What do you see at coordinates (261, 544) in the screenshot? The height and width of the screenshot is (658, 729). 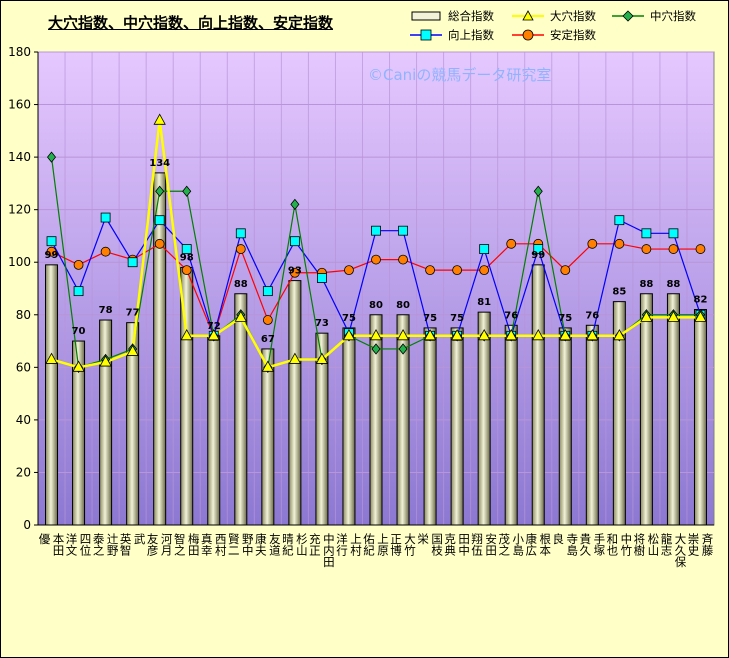 I see `x-tick-label: 康夫` at bounding box center [261, 544].